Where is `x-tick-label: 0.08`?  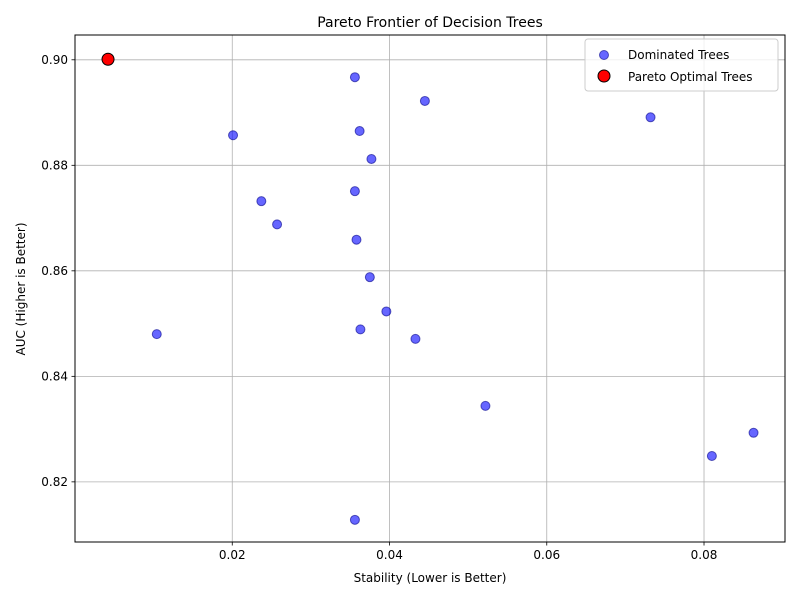
x-tick-label: 0.08 is located at coordinates (704, 555).